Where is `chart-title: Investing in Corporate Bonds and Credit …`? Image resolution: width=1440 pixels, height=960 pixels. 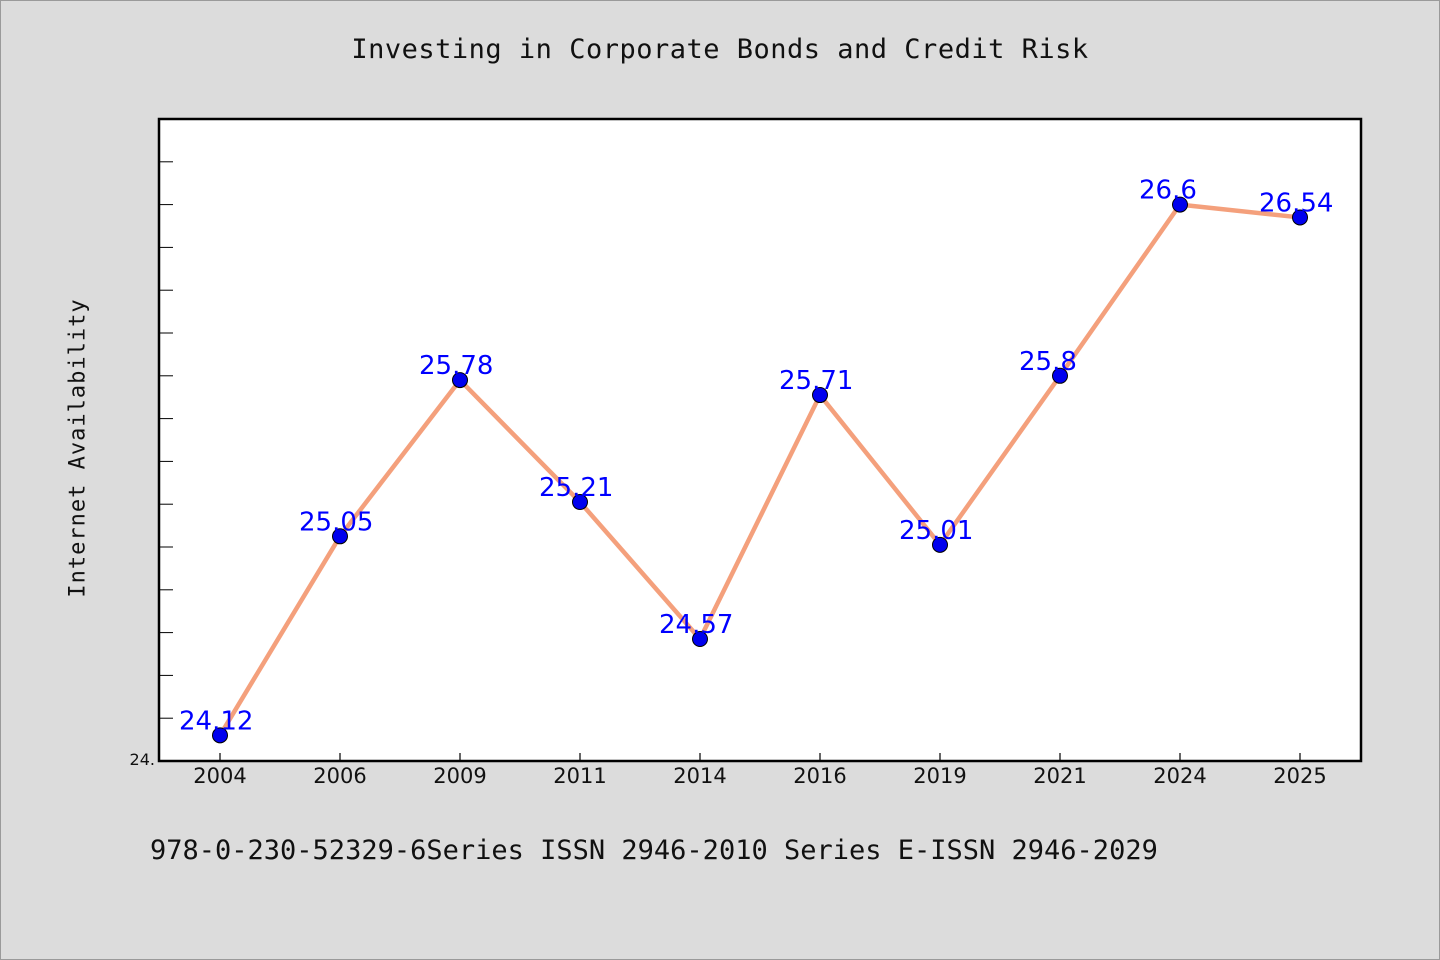 chart-title: Investing in Corporate Bonds and Credit … is located at coordinates (720, 49).